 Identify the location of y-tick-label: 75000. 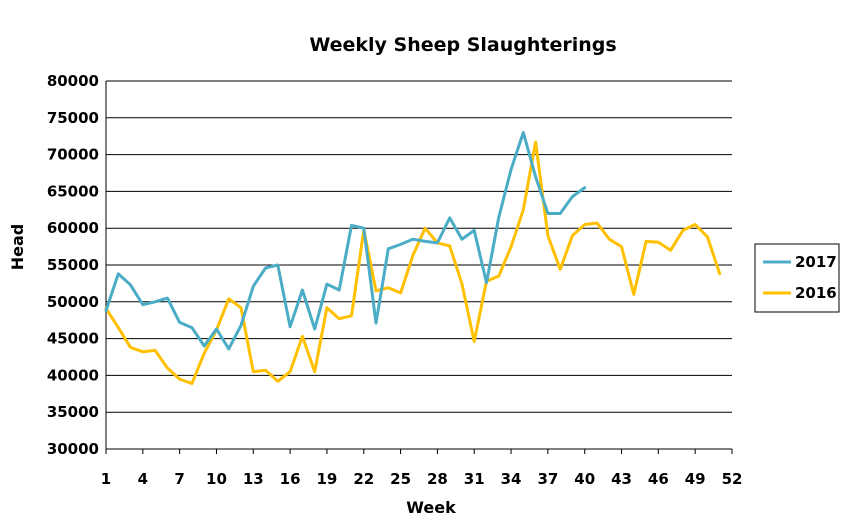
(73, 118).